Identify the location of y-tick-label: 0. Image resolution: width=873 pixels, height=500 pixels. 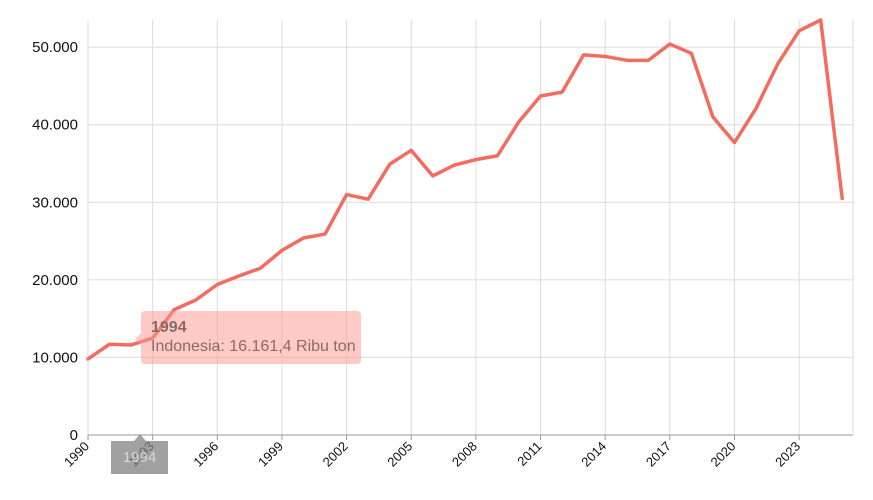
(74, 435).